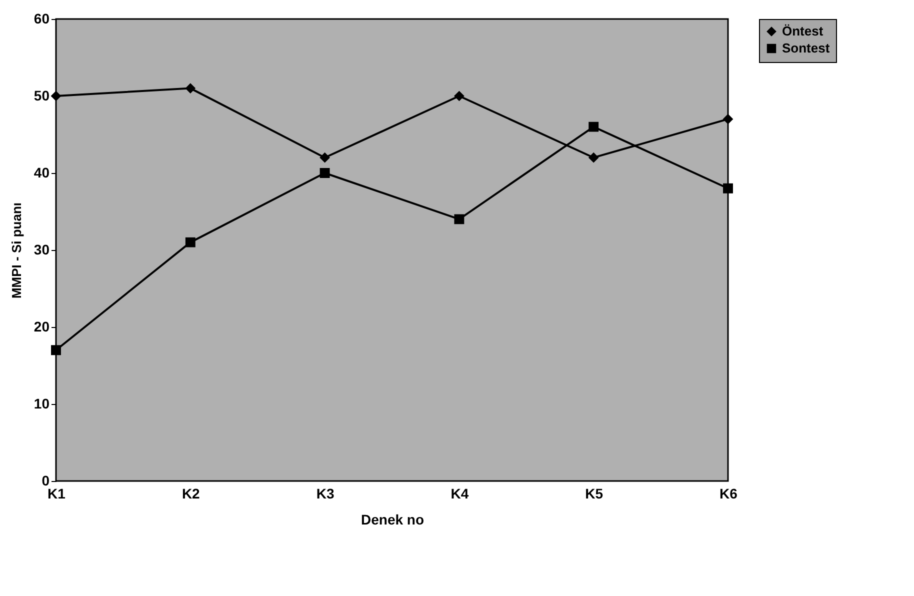  What do you see at coordinates (459, 494) in the screenshot?
I see `x-tick-label: K4` at bounding box center [459, 494].